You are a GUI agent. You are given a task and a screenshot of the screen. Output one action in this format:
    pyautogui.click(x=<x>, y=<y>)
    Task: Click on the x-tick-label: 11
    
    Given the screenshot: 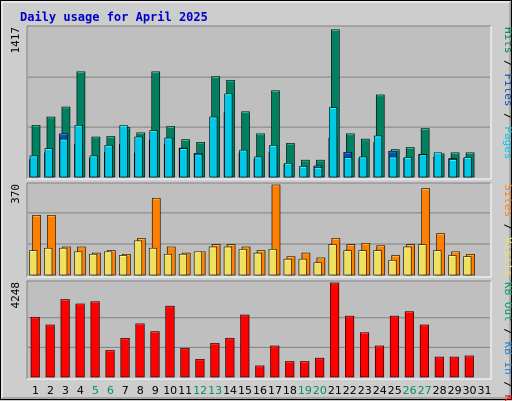 What is the action you would take?
    pyautogui.click(x=185, y=390)
    